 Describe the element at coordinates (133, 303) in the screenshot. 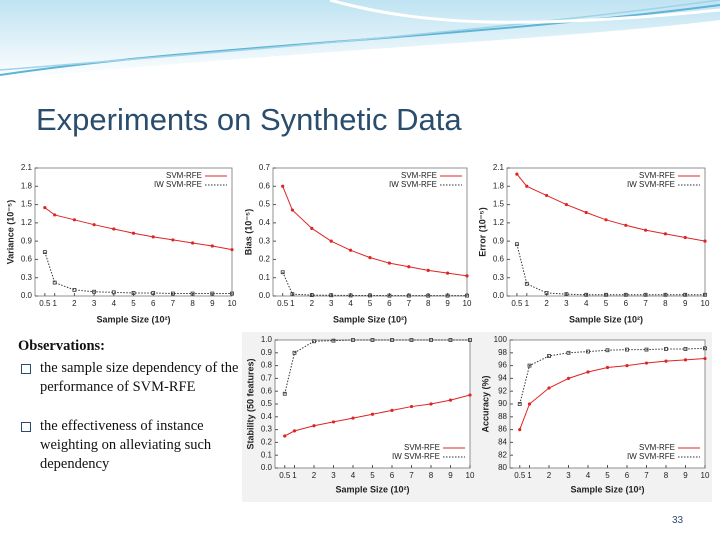

I see `x-tick-label: 5` at that location.